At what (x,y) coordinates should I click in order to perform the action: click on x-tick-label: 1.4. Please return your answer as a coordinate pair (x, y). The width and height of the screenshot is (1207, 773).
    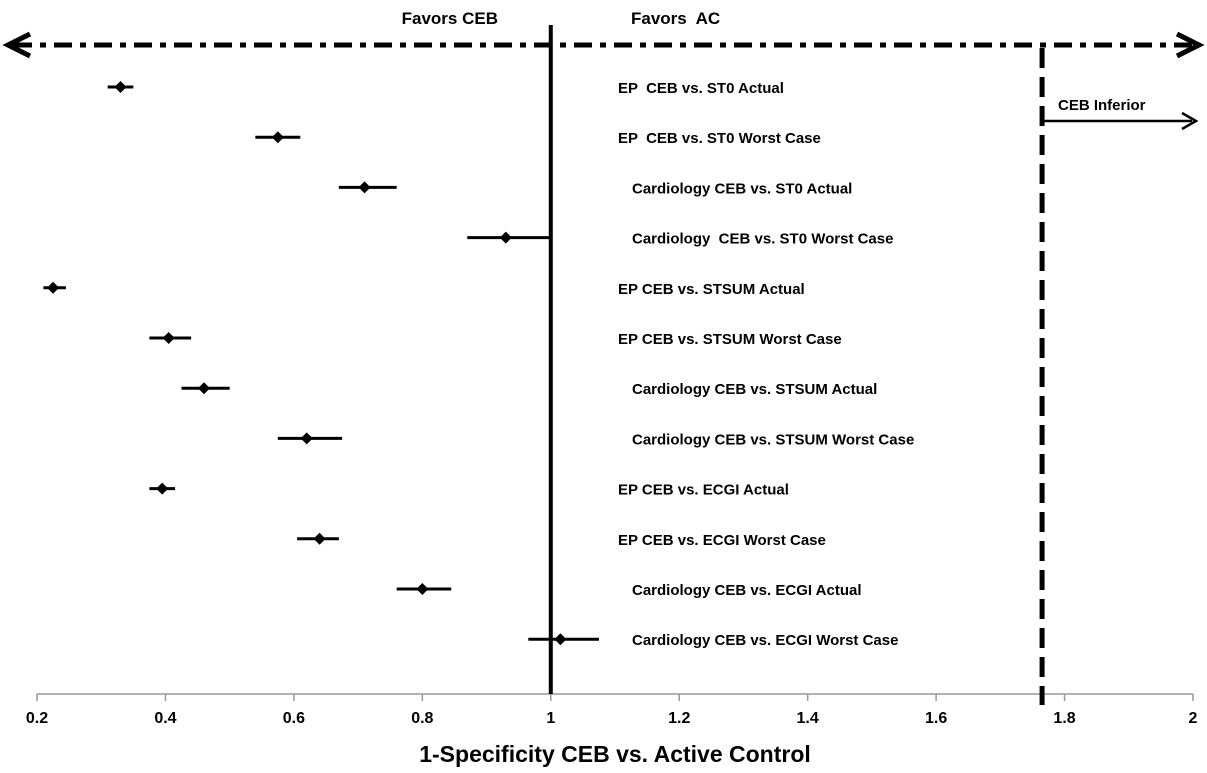
    Looking at the image, I should click on (808, 718).